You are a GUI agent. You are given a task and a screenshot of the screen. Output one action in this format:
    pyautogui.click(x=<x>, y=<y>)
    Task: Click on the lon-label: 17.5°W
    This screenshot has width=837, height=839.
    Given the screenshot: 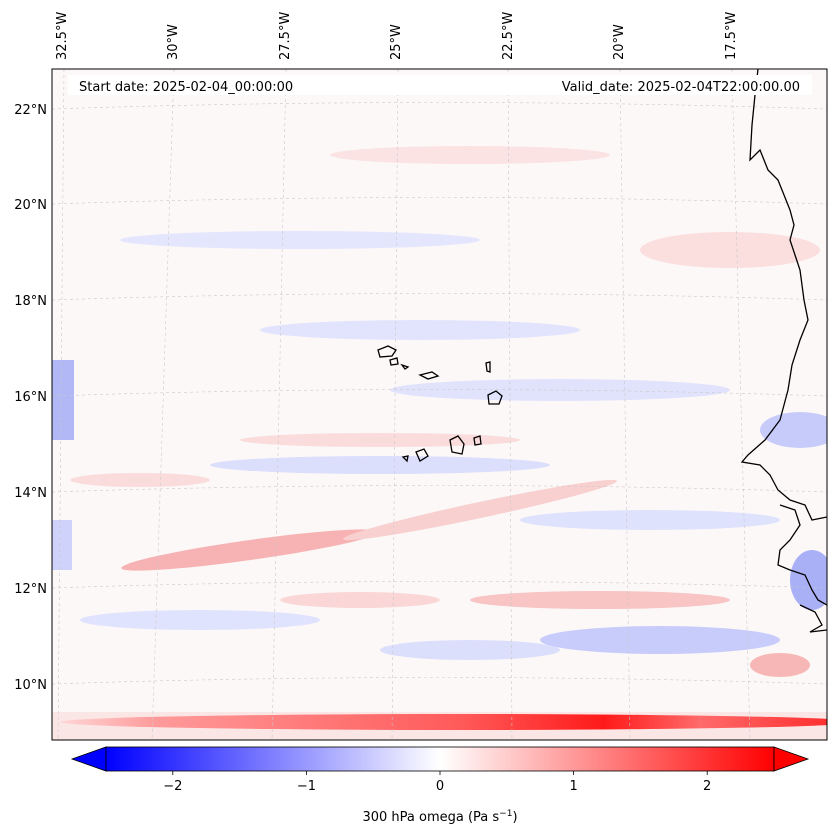 What is the action you would take?
    pyautogui.click(x=731, y=36)
    